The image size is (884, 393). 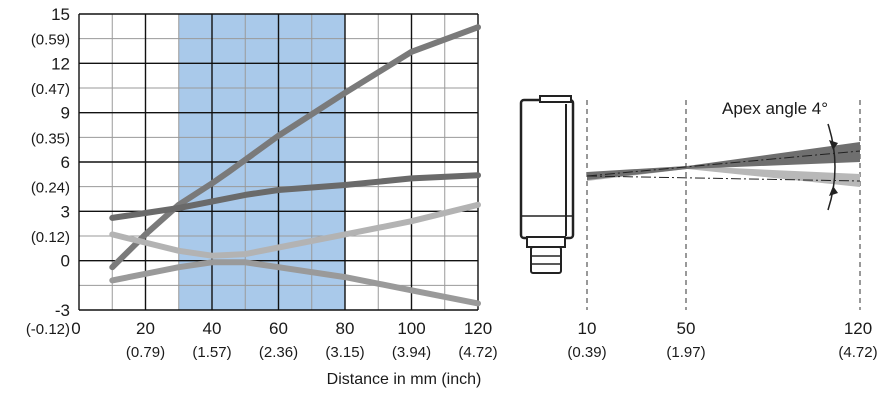 I want to click on x-tick-label: 120, so click(x=478, y=328).